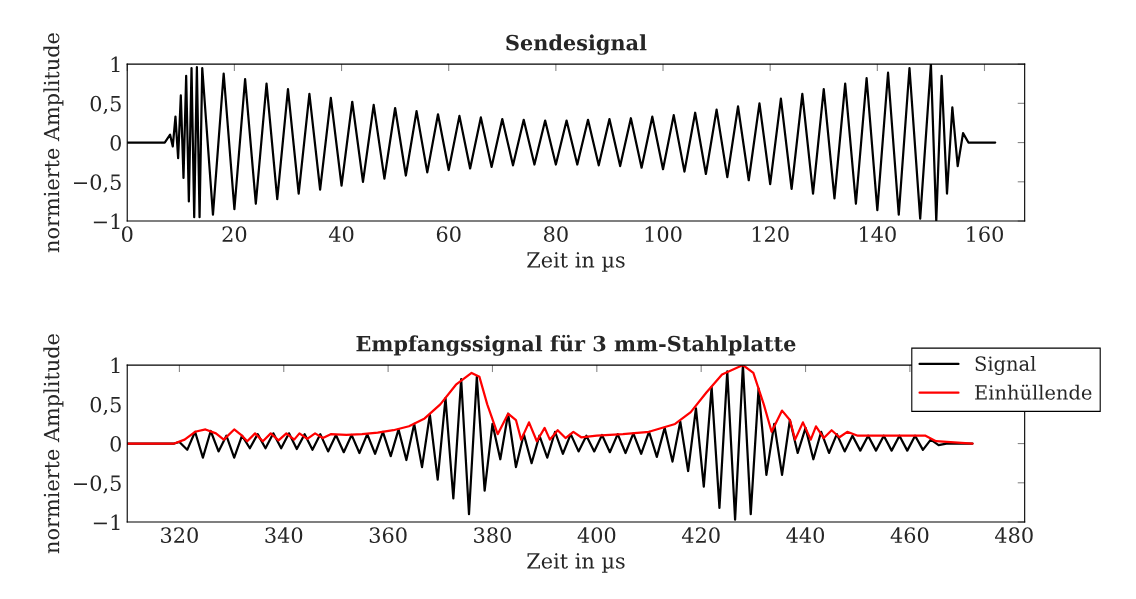 This screenshot has width=1136, height=599. What do you see at coordinates (179, 535) in the screenshot?
I see `x-tick-label: 320` at bounding box center [179, 535].